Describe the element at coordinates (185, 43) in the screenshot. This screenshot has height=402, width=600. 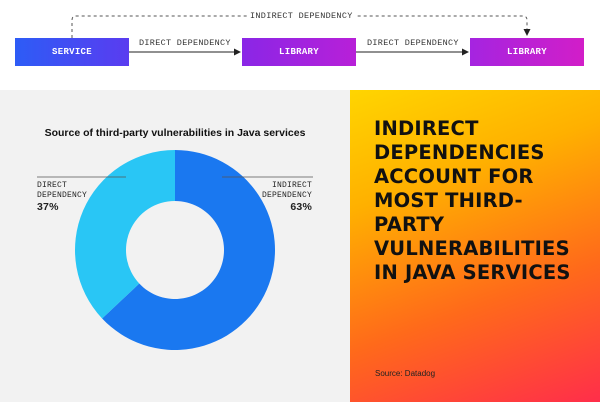
I see `direct-dependency-label-1: DIRECT DEPENDENCY` at that location.